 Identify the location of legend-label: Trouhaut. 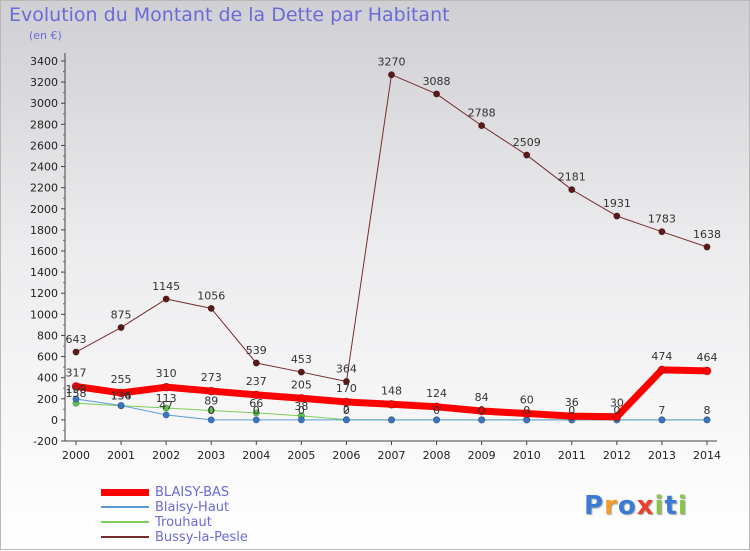
(183, 522).